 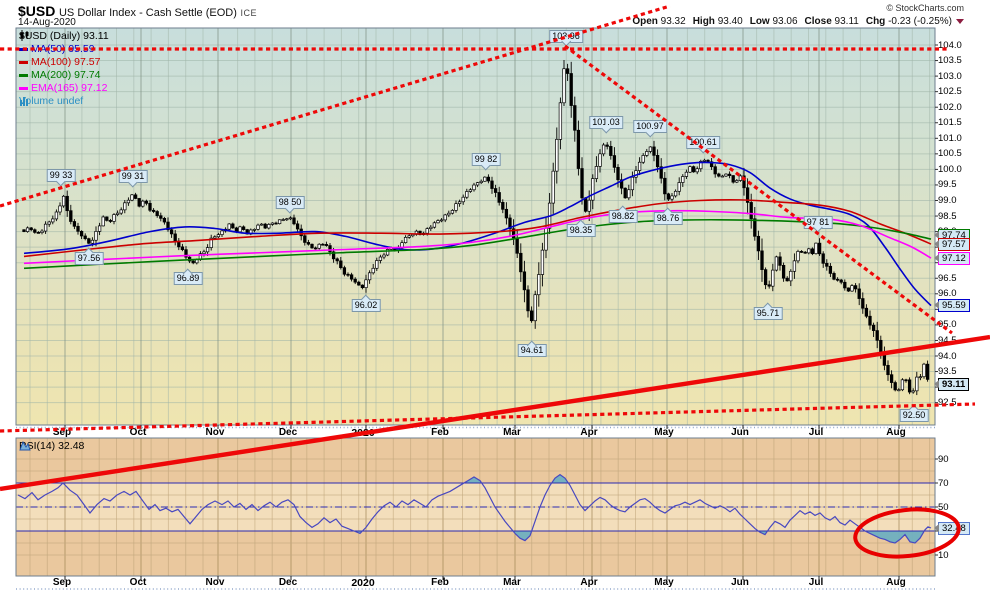 What do you see at coordinates (846, 21) in the screenshot?
I see `close-value: 93.11` at bounding box center [846, 21].